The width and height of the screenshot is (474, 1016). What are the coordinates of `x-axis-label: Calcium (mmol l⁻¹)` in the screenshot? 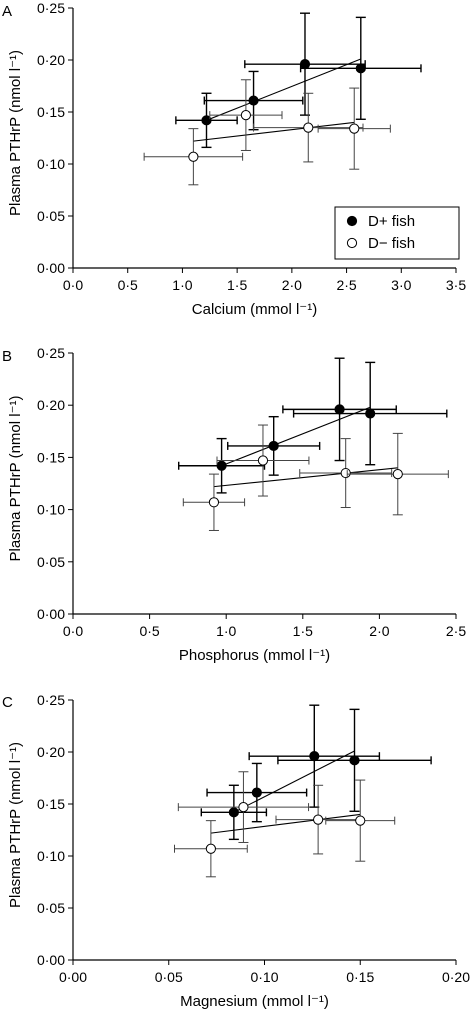 It's located at (254, 309).